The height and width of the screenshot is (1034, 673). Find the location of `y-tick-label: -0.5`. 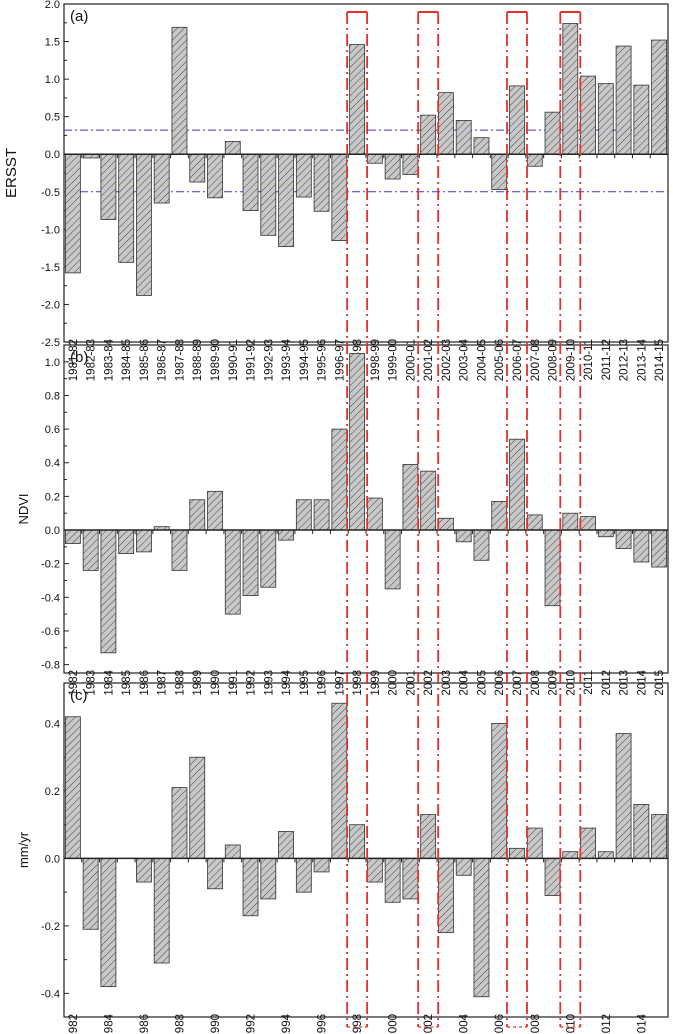

y-tick-label: -0.5 is located at coordinates (50, 193).